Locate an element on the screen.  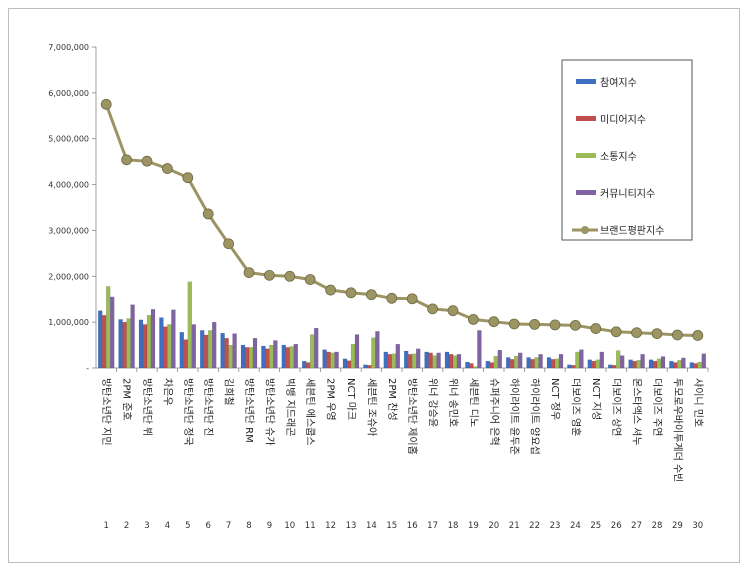
legend-label: 소통지수 is located at coordinates (618, 157).